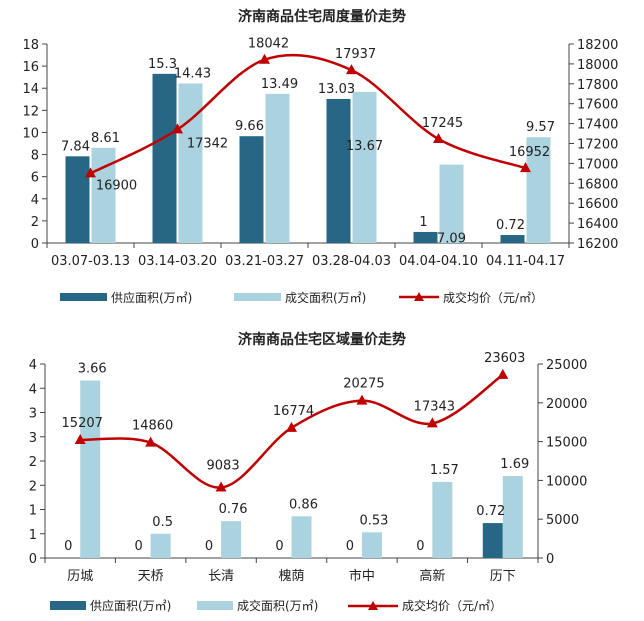 The image size is (644, 621). Describe the element at coordinates (303, 504) in the screenshot. I see `c2-transaction-value-label: 0.86` at that location.